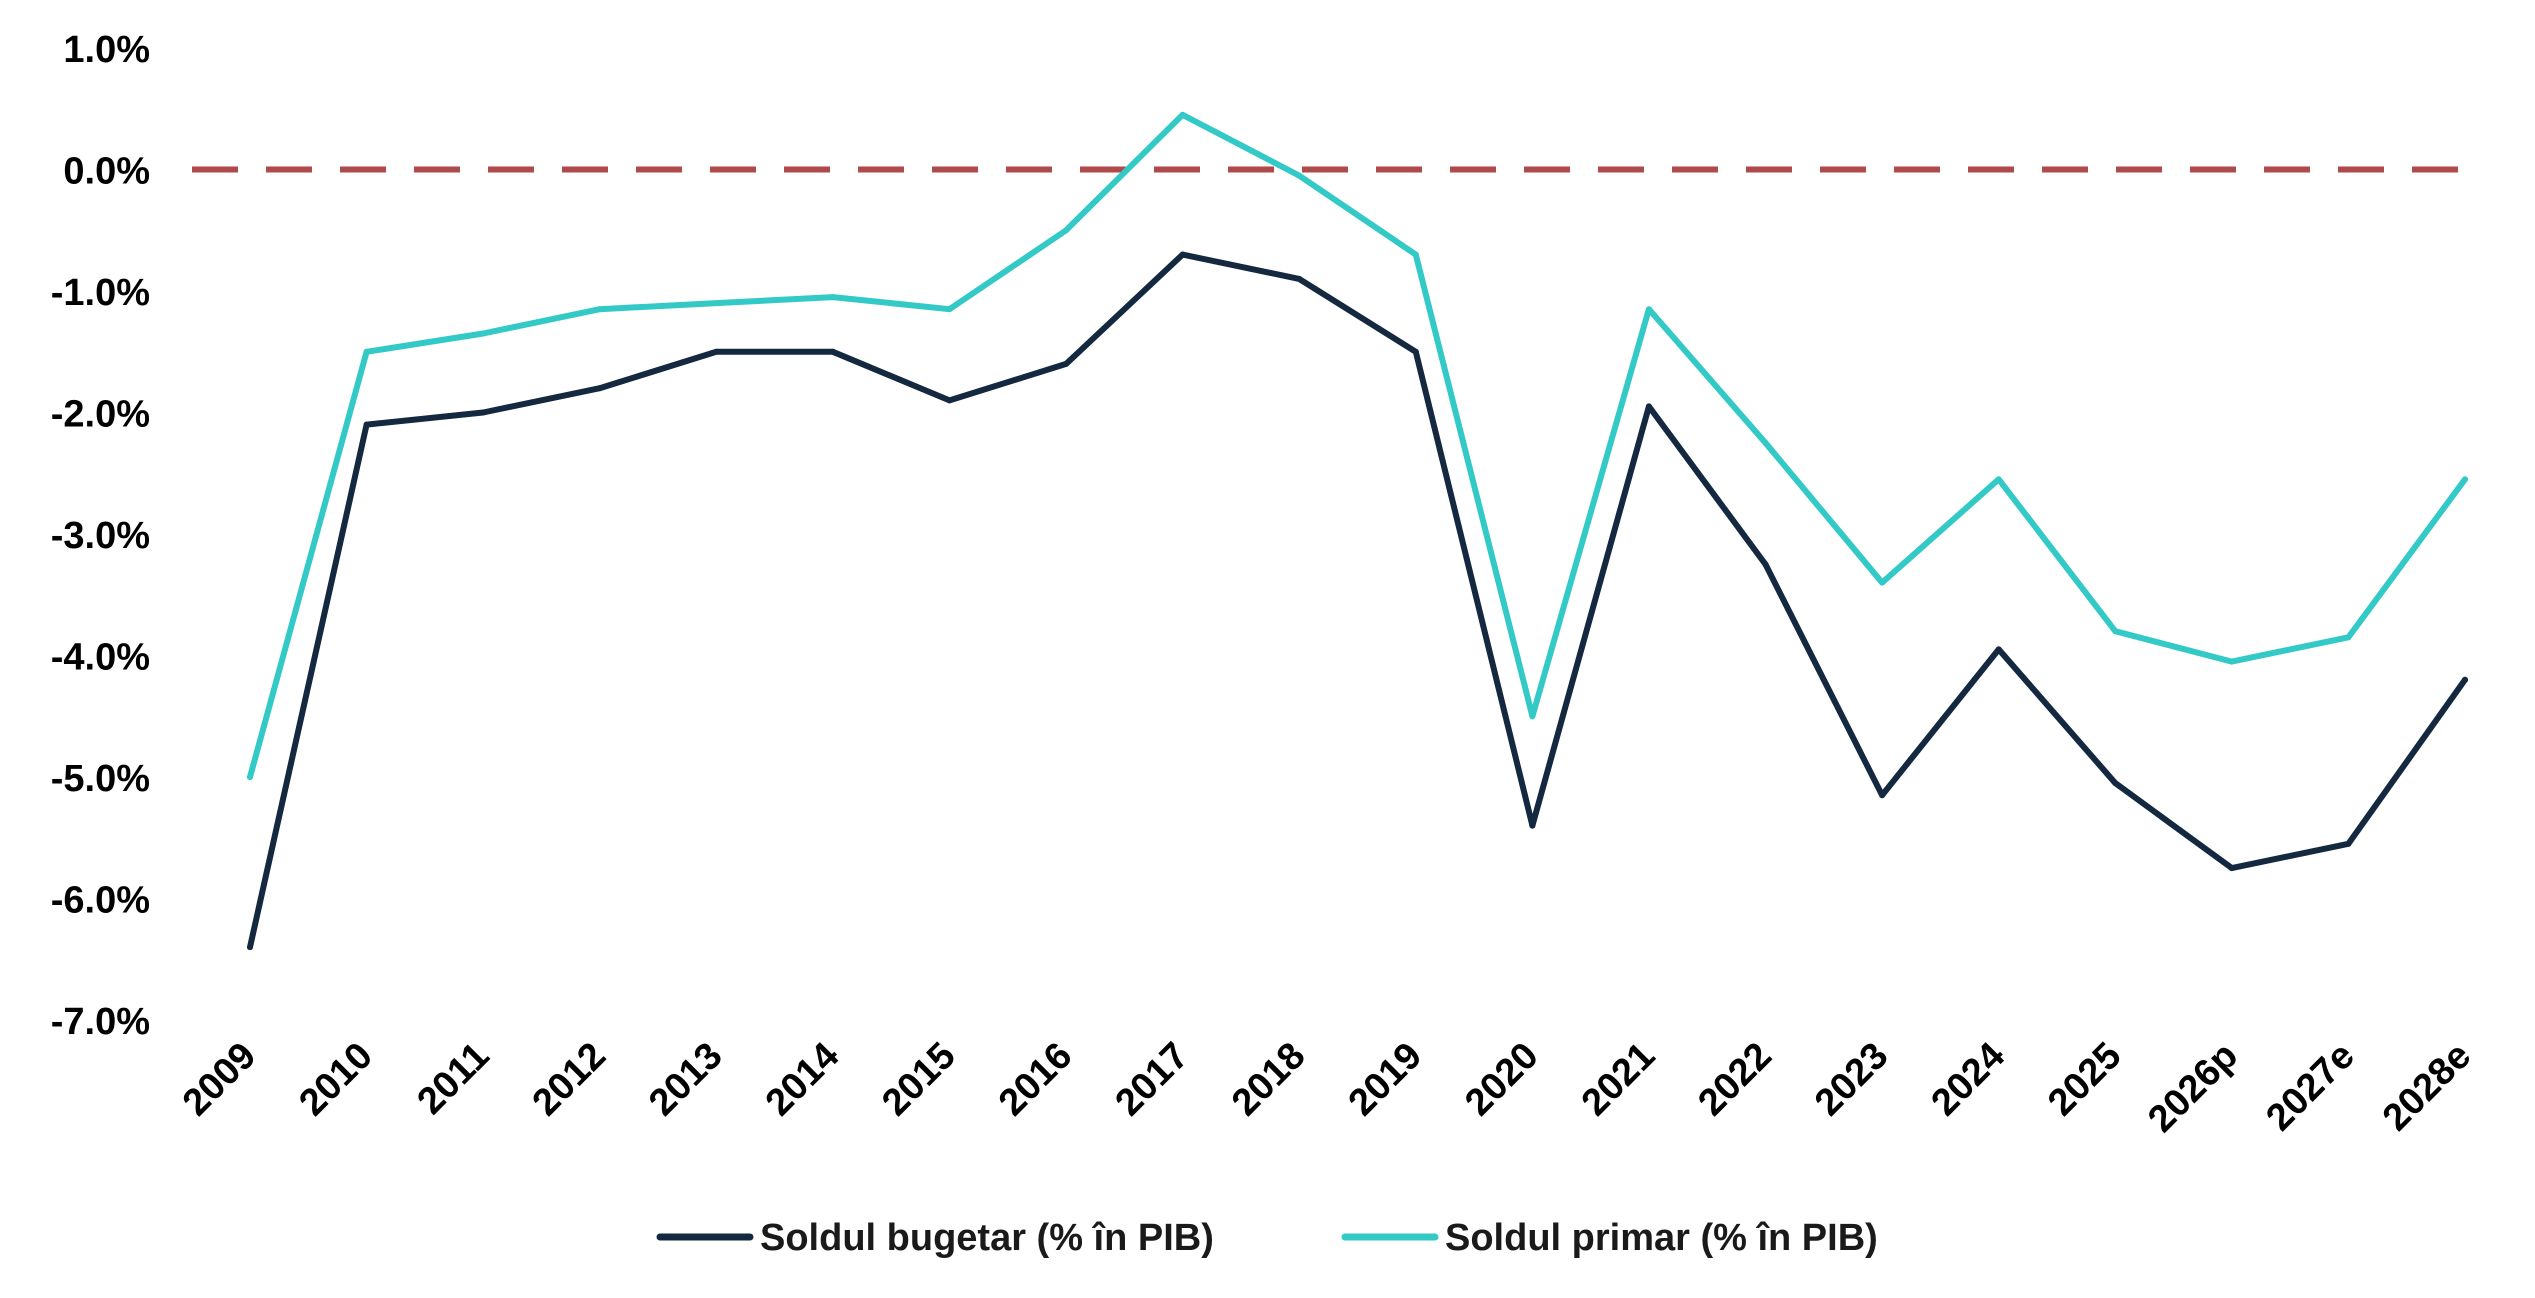 This screenshot has width=2535, height=1298. Describe the element at coordinates (100, 1022) in the screenshot. I see `y-tick-label: -7.0%` at that location.